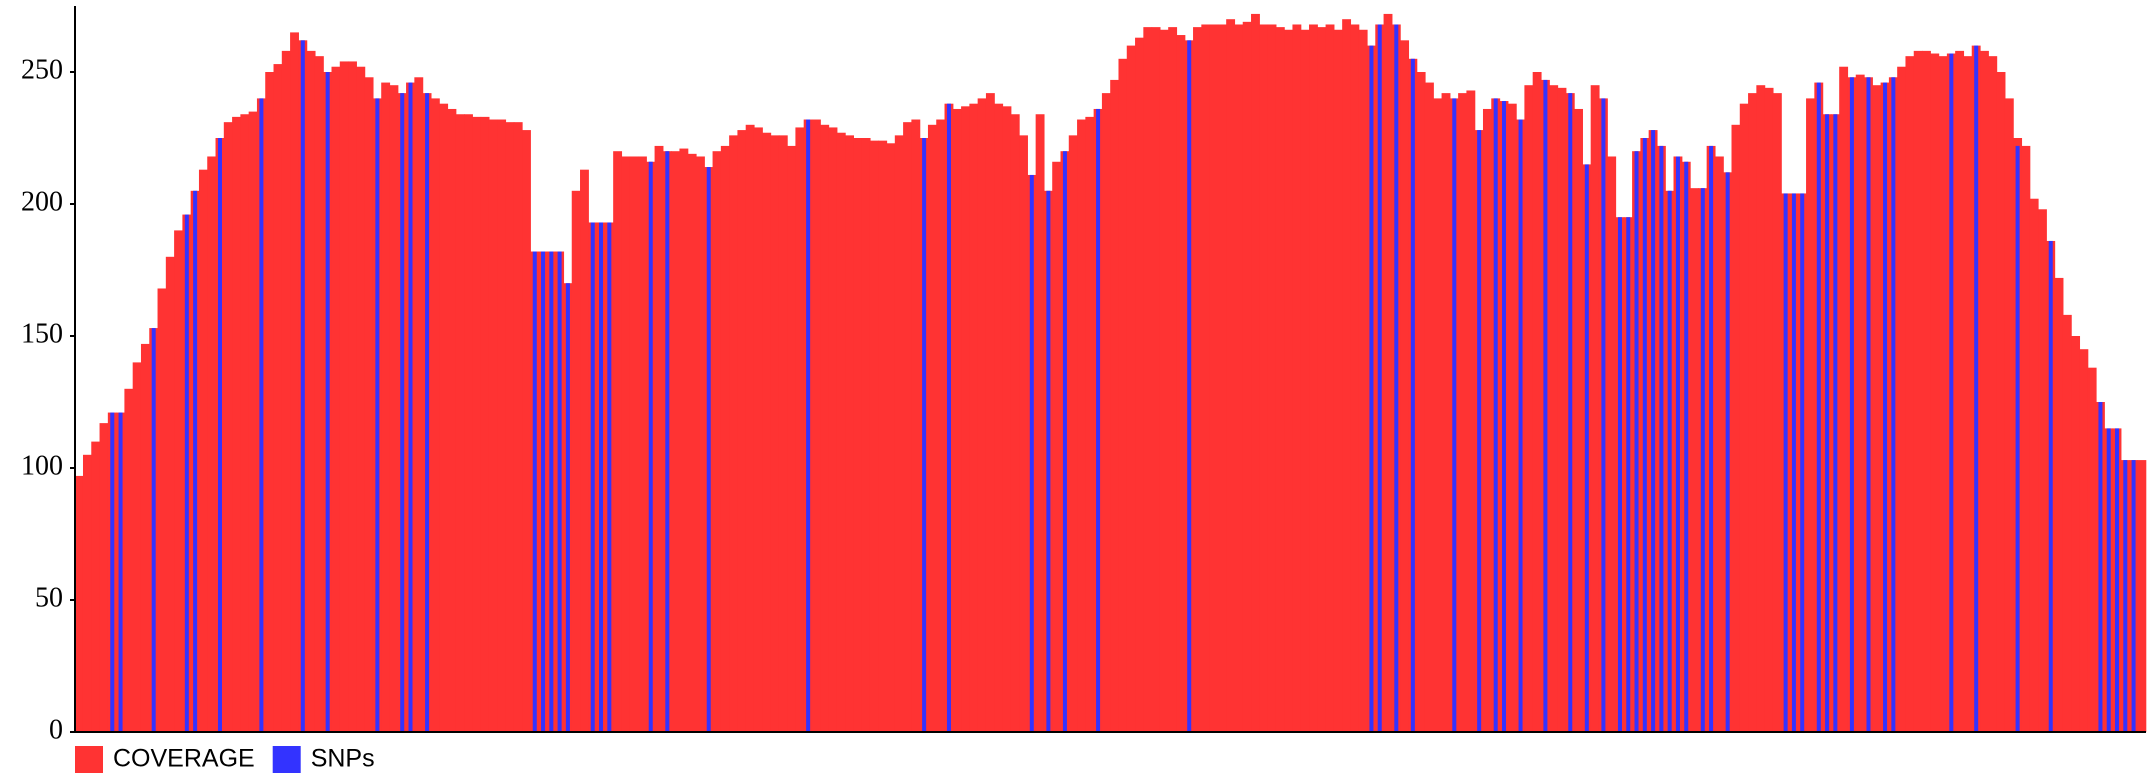 The height and width of the screenshot is (774, 2152). Describe the element at coordinates (343, 759) in the screenshot. I see `legend-label: SNPs` at that location.